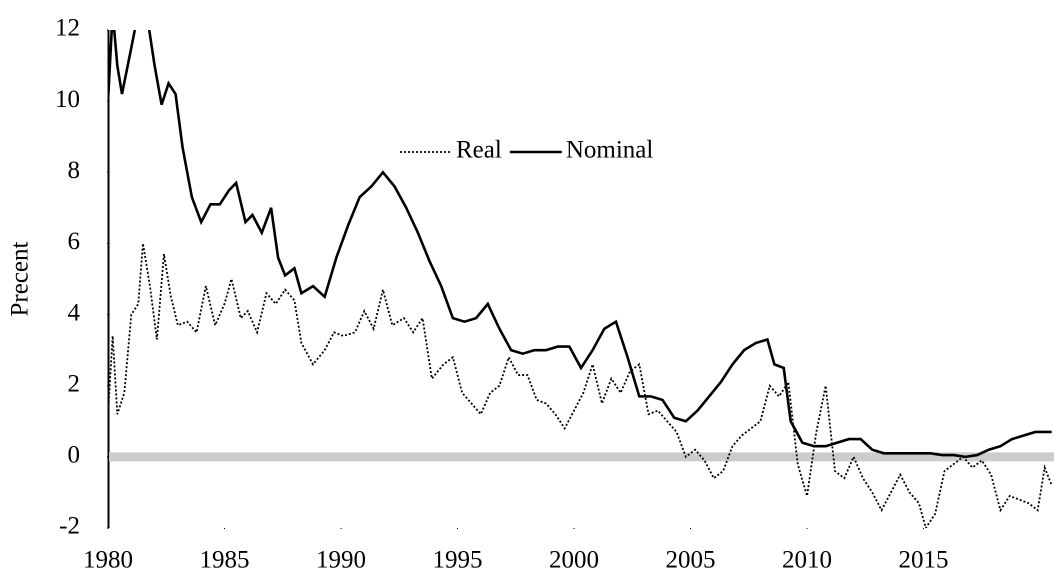  I want to click on y-tick-label: -2, so click(69, 526).